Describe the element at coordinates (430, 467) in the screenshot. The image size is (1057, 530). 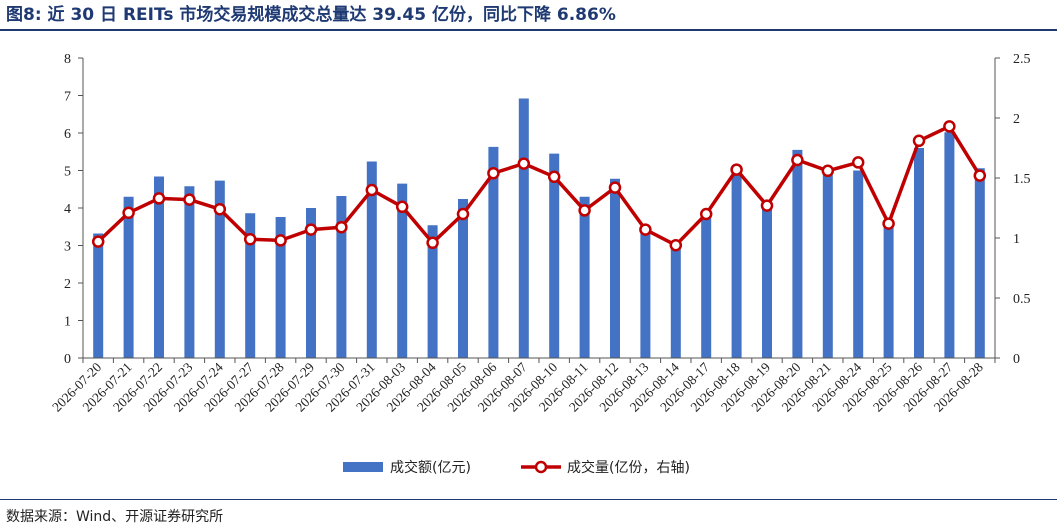
I see `legend-bar-label: 成交额(亿元)` at that location.